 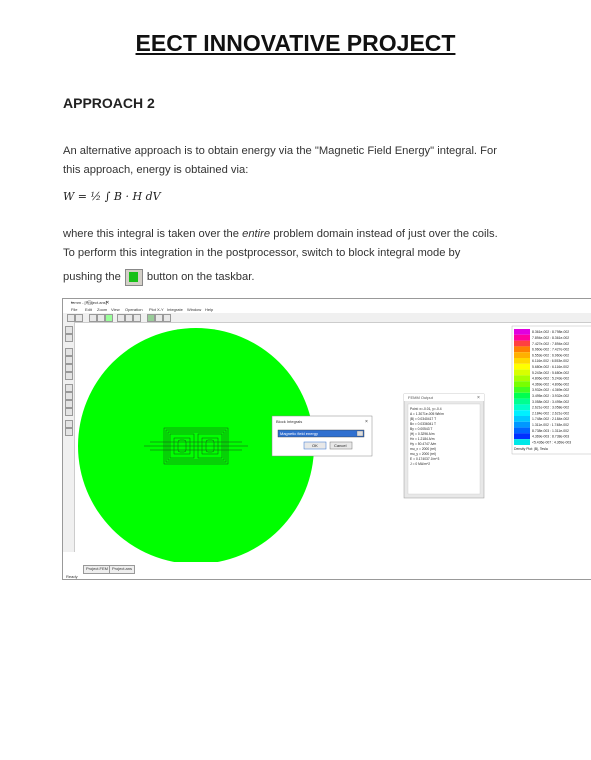 What do you see at coordinates (289, 421) in the screenshot?
I see `block-integrals-title: Block Integrals` at bounding box center [289, 421].